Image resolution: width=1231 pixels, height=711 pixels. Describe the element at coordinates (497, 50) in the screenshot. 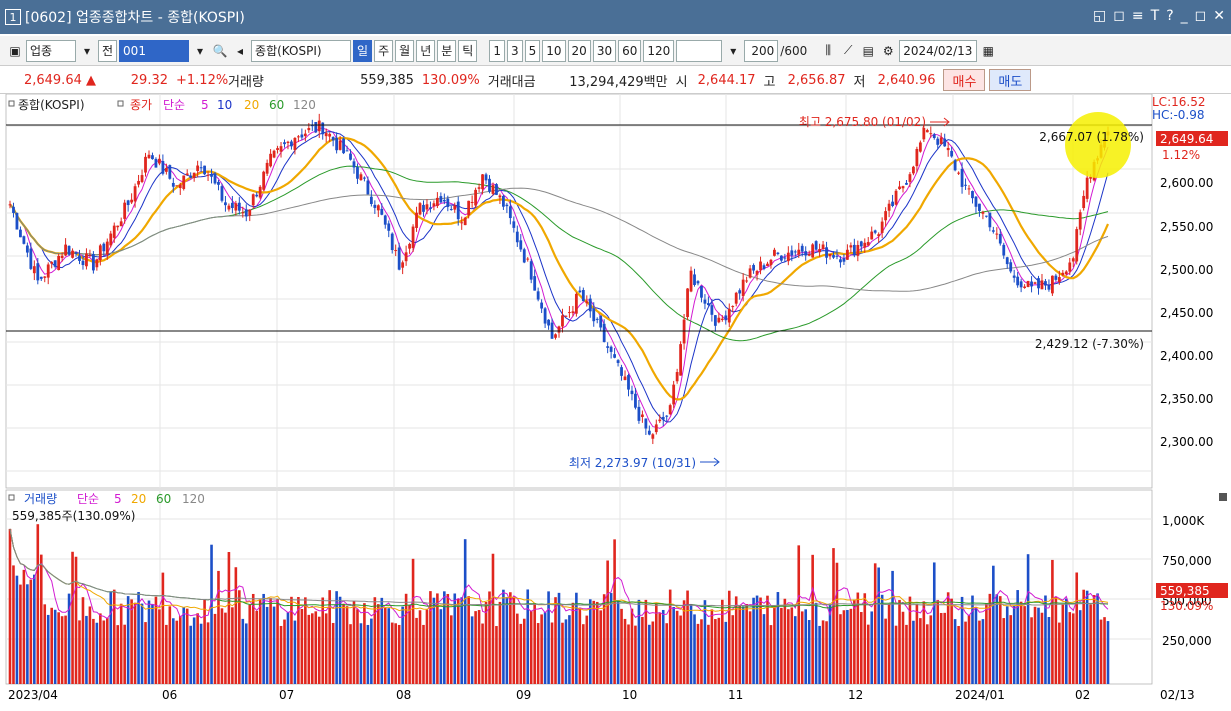

I see `interval-1: 1` at that location.